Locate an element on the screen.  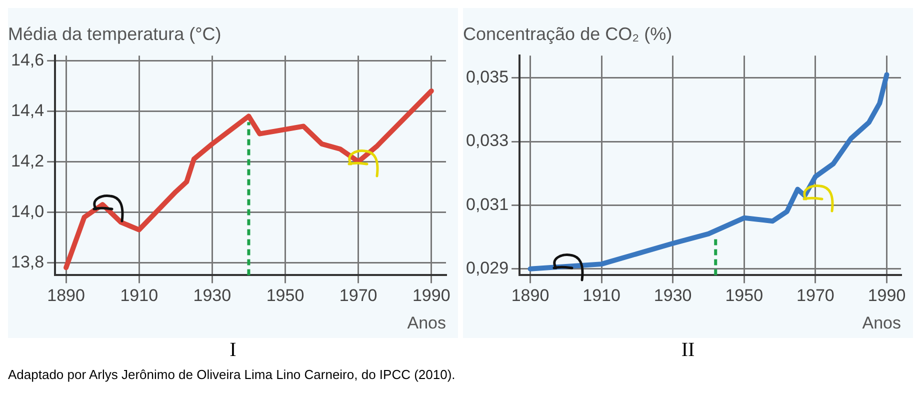
y-tick-label: 0,035 is located at coordinates (487, 77).